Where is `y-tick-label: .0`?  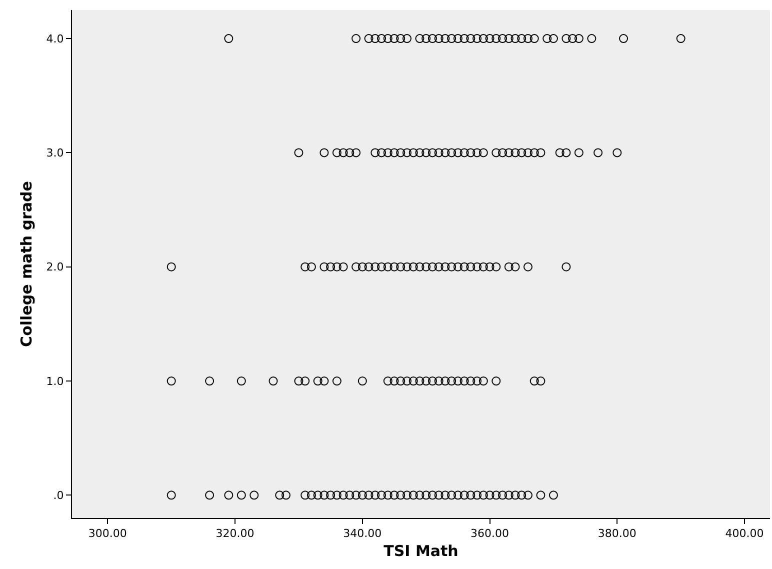 y-tick-label: .0 is located at coordinates (58, 495).